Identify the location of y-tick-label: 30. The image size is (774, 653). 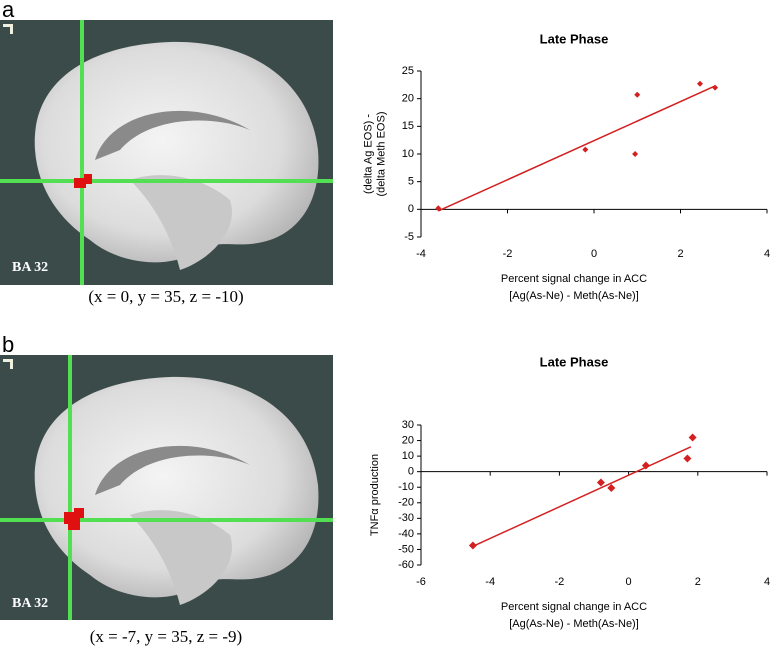
(408, 425).